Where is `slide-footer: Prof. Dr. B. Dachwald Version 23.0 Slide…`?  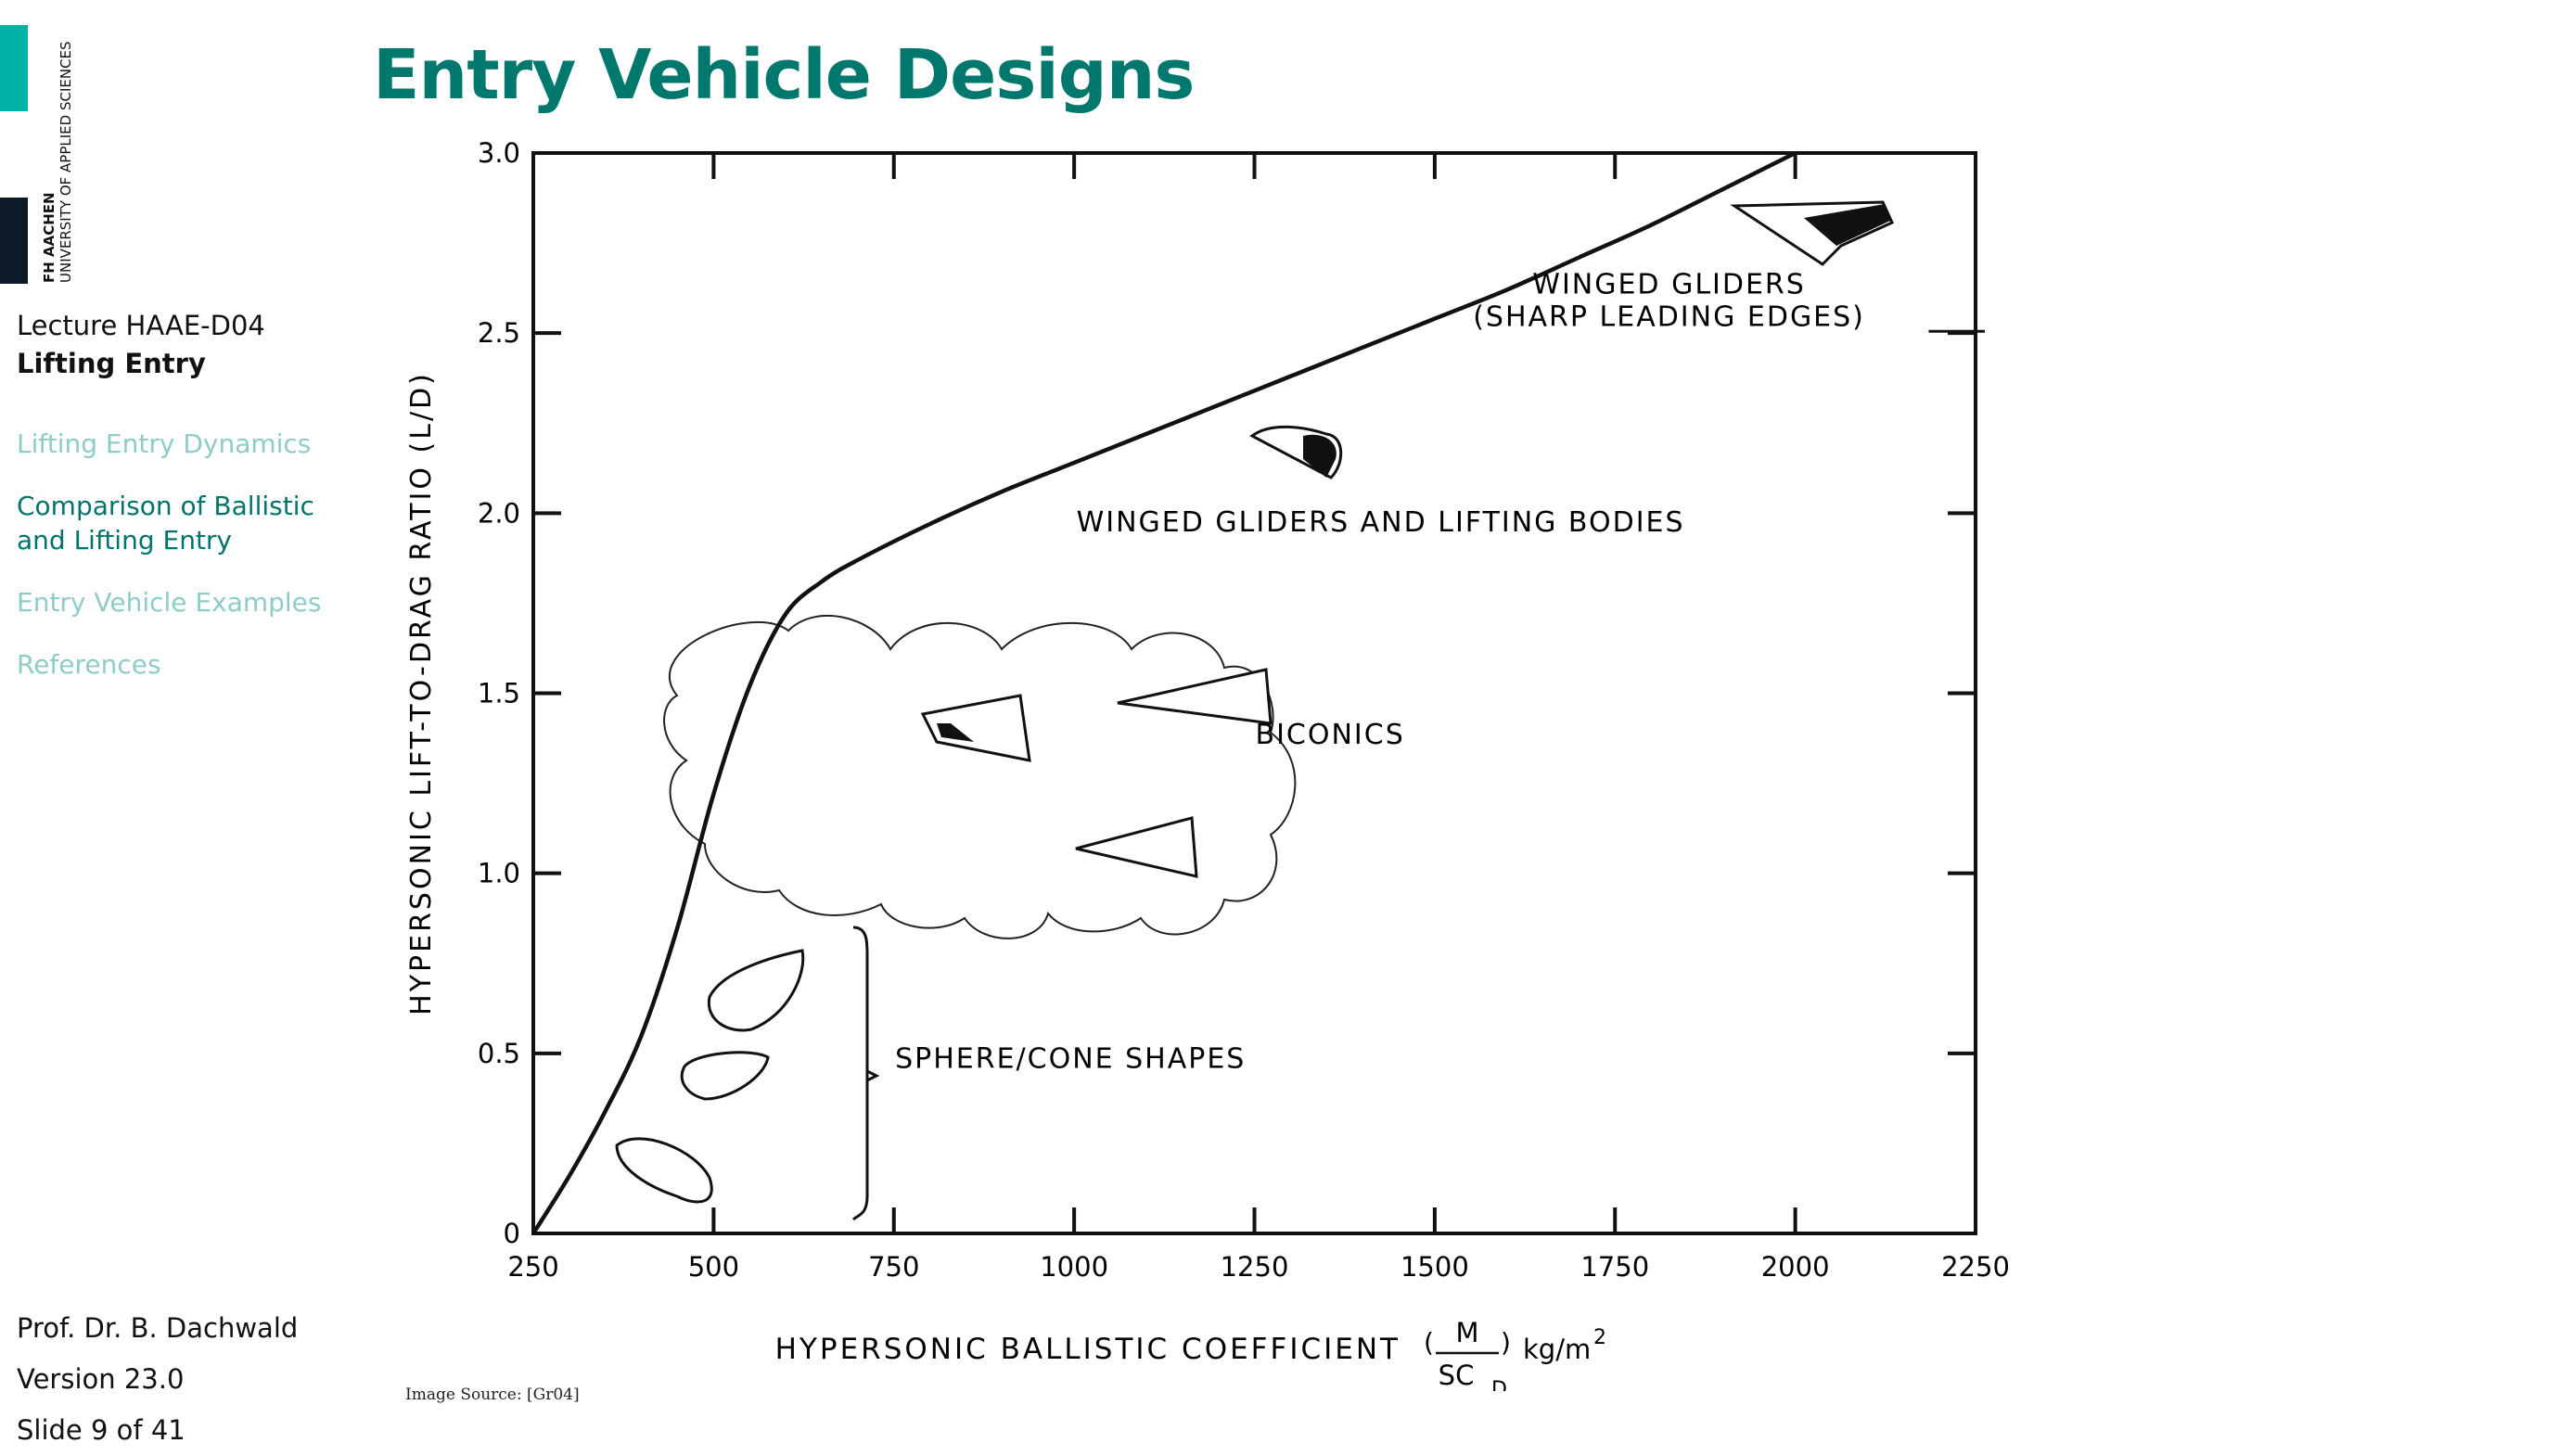 slide-footer: Prof. Dr. B. Dachwald Version 23.0 Slide… is located at coordinates (157, 1379).